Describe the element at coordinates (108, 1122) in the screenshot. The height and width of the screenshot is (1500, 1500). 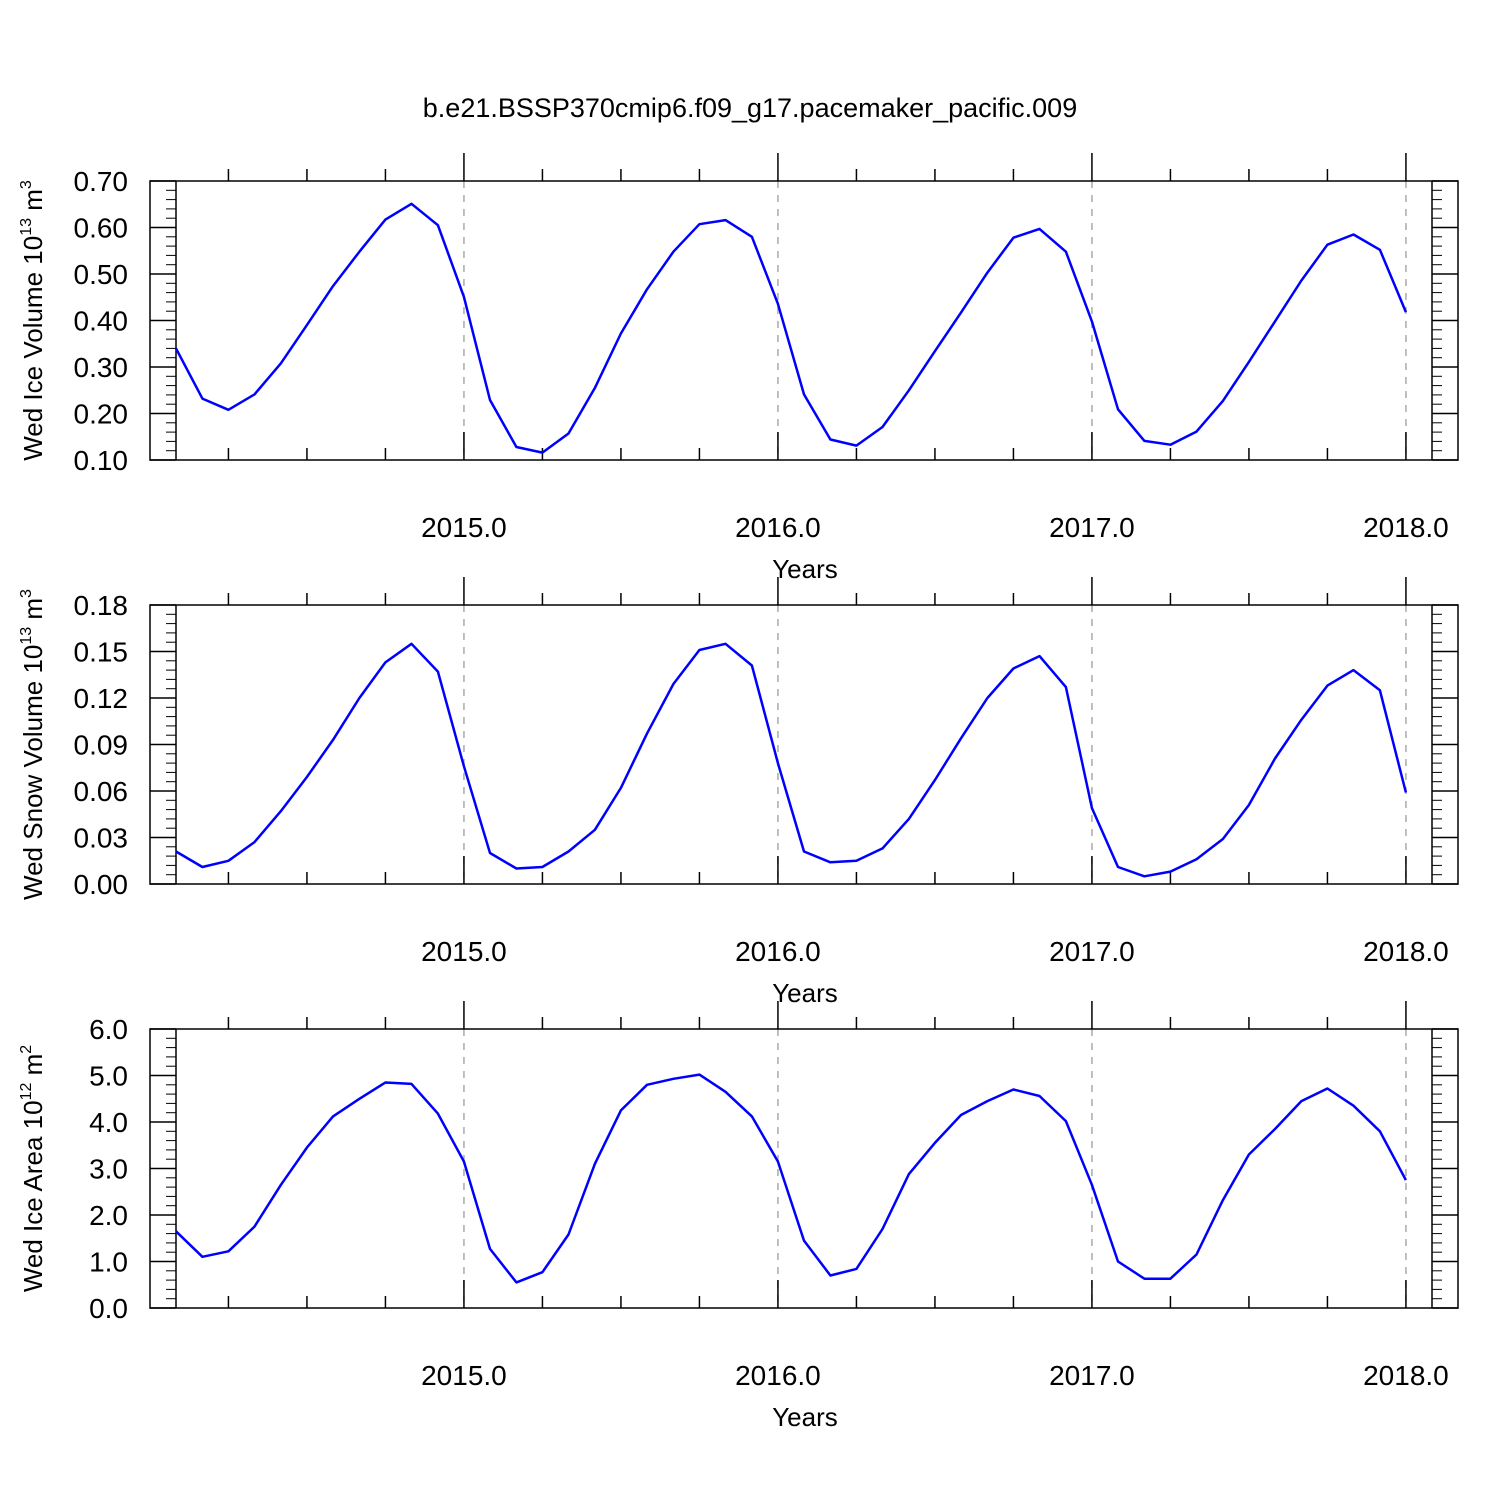
I see `y-tick-label: 4.0` at that location.